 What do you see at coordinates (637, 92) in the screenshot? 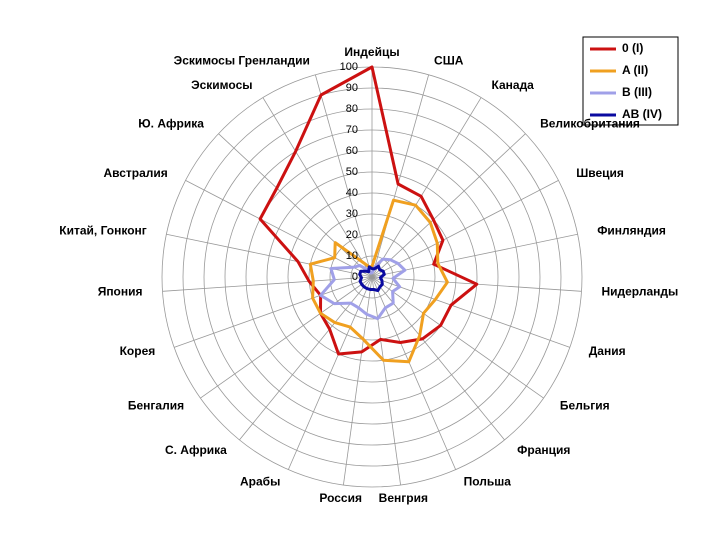
I see `legend-label: B (III)` at bounding box center [637, 92].